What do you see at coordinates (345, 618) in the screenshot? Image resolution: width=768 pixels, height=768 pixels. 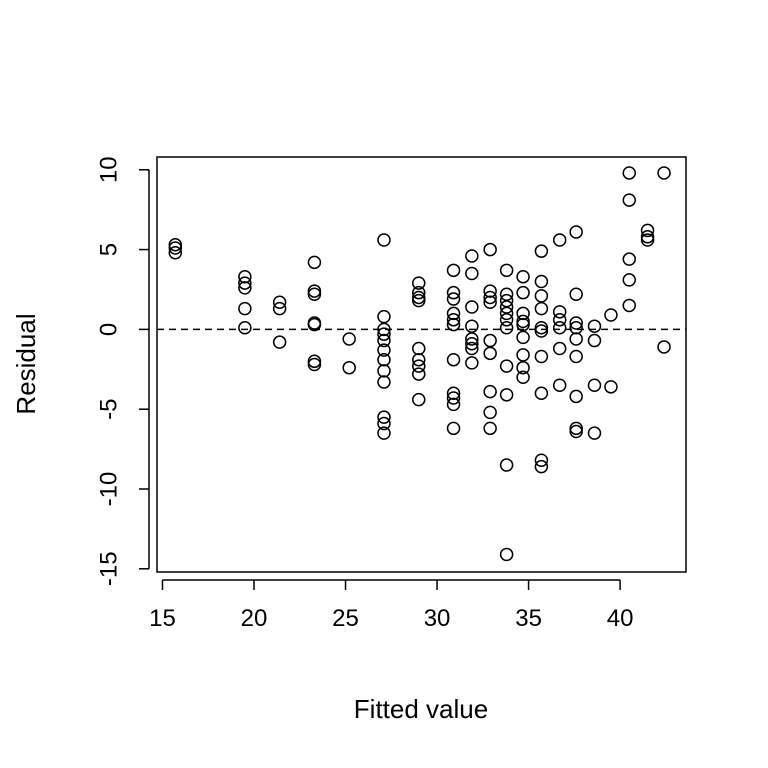 I see `x-tick-label: 25` at bounding box center [345, 618].